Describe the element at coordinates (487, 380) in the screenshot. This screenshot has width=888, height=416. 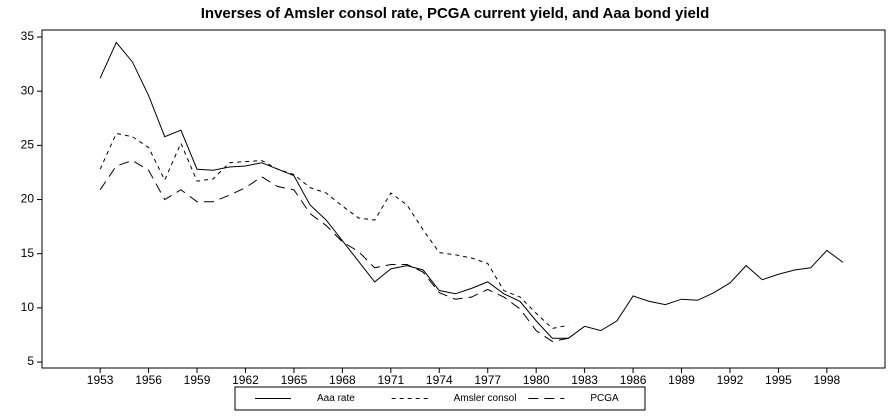
I see `x-tick-label: 1977` at that location.